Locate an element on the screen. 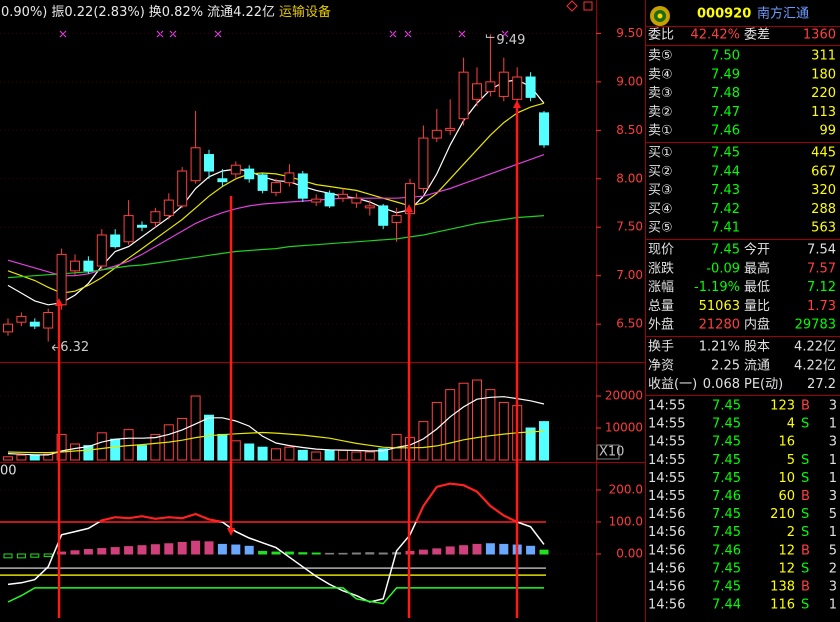 This screenshot has width=840, height=622. row-label: 卖③ is located at coordinates (660, 93).